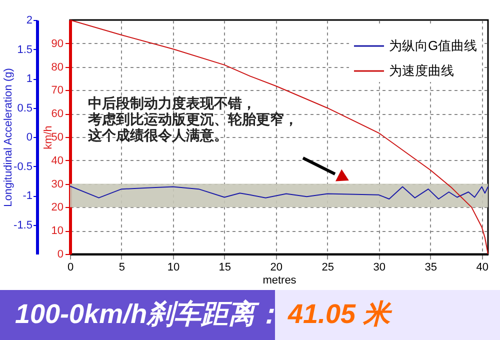 The height and width of the screenshot is (340, 500). Describe the element at coordinates (57, 114) in the screenshot. I see `y2-tick-label: 60` at that location.